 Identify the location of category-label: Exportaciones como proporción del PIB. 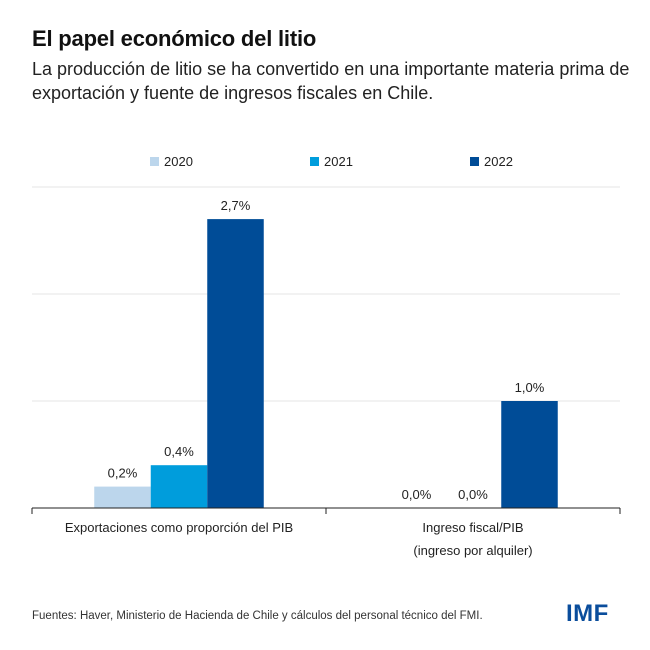
(179, 527).